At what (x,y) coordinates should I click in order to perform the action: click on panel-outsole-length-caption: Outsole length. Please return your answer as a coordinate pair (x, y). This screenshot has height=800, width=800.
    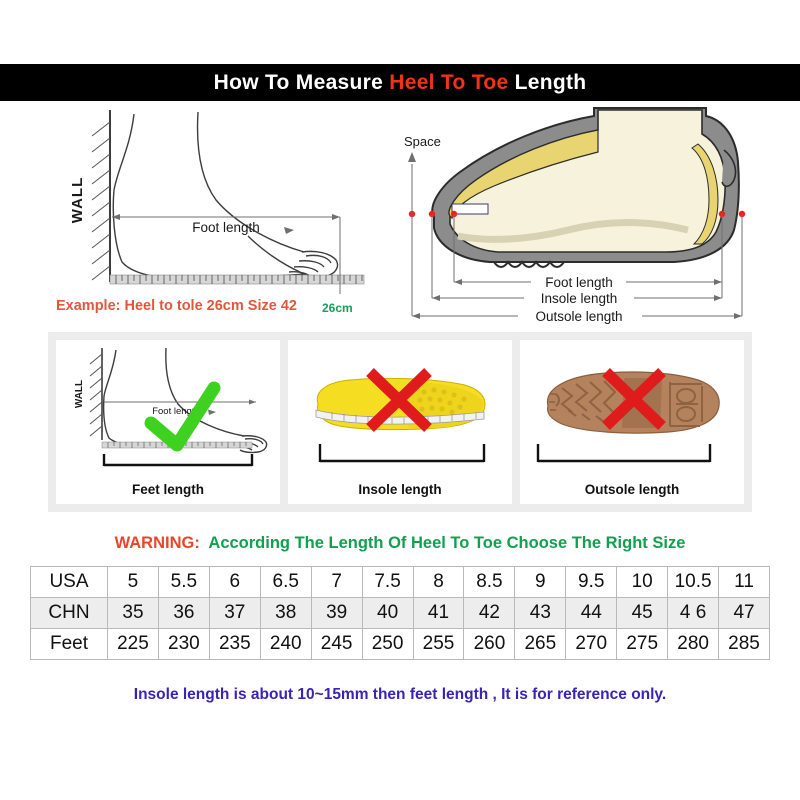
    Looking at the image, I should click on (632, 489).